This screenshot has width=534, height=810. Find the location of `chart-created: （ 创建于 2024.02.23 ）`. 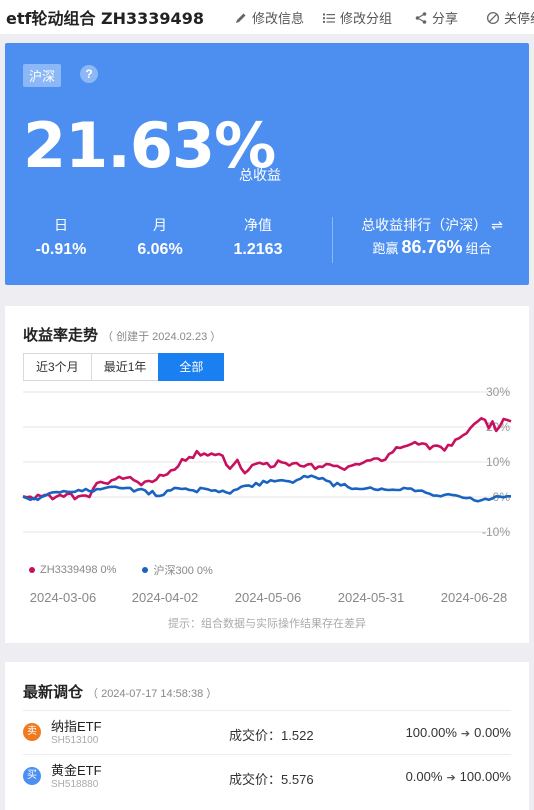

chart-created: （ 创建于 2024.02.23 ） is located at coordinates (162, 337).